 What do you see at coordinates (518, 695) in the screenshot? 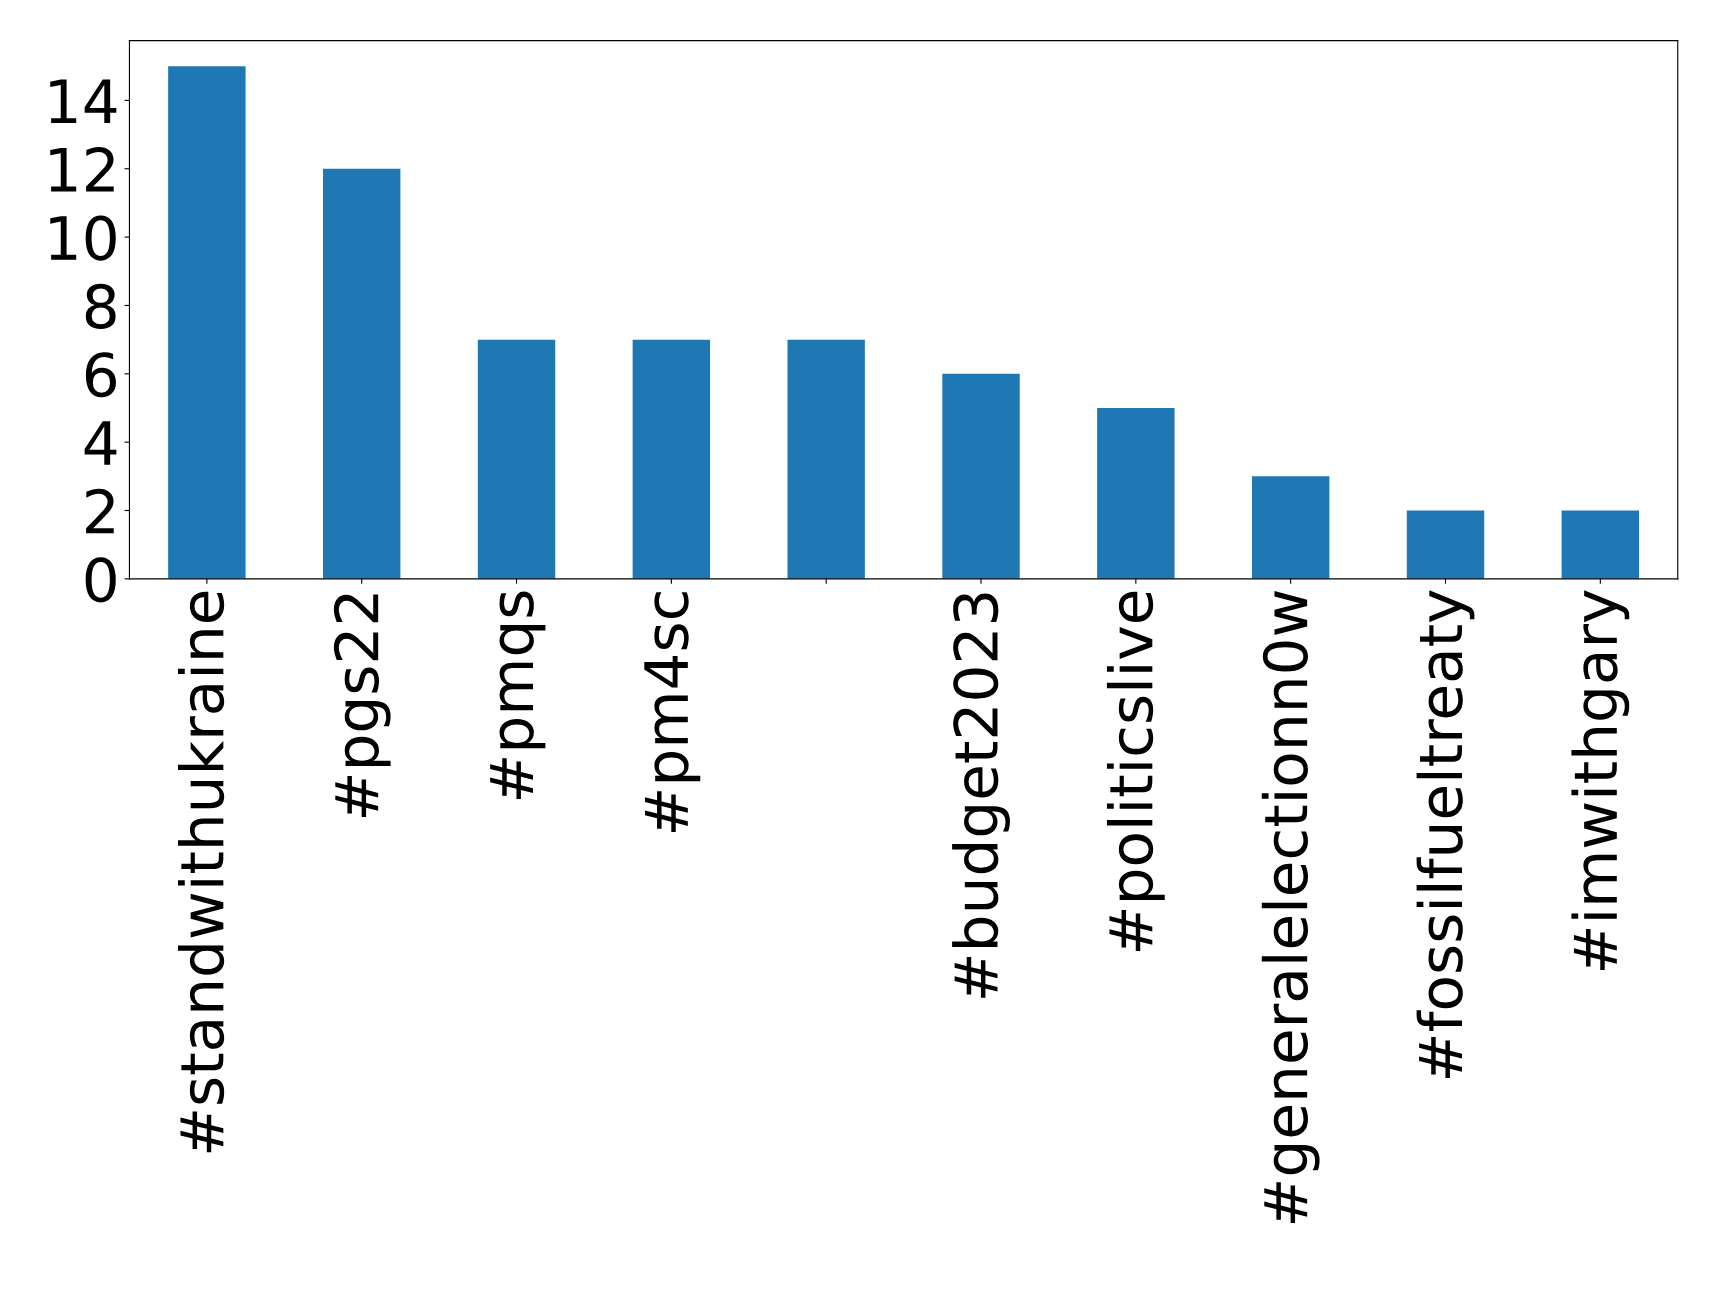
I see `x-tick-label: #pmqs` at bounding box center [518, 695].